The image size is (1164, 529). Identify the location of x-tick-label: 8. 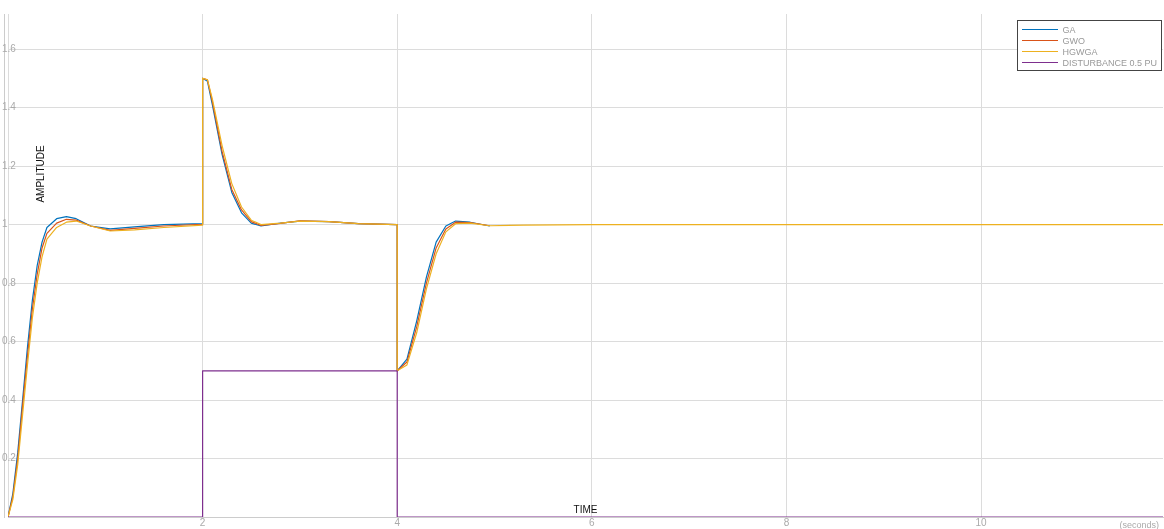
(786, 522).